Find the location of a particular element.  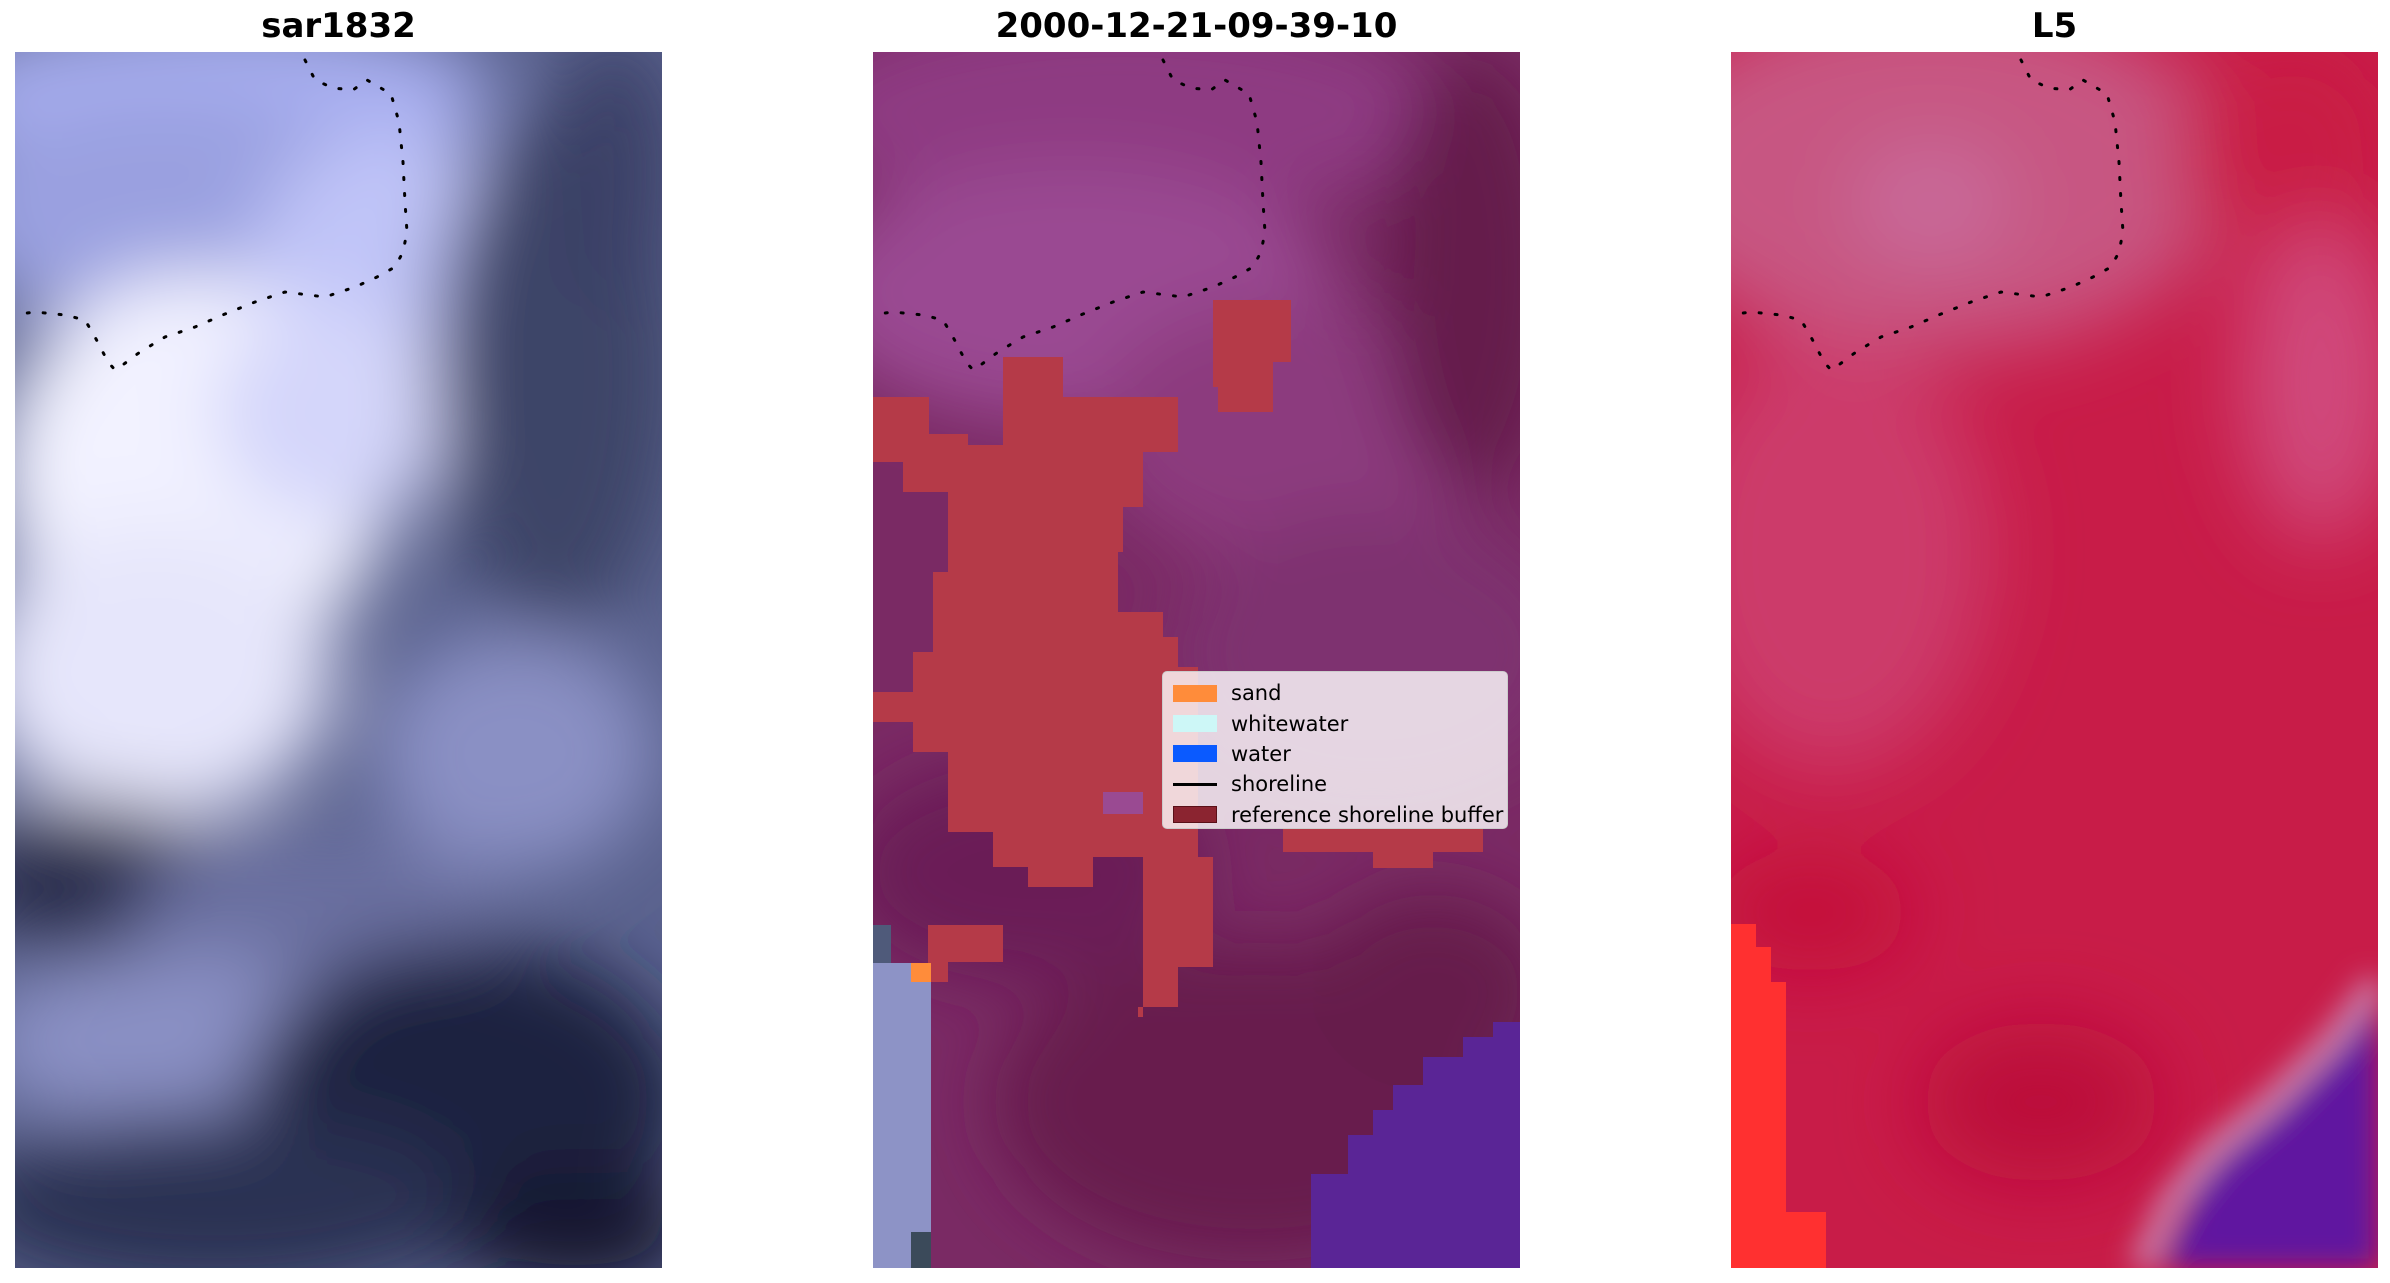

legend-label: water is located at coordinates (1261, 753).